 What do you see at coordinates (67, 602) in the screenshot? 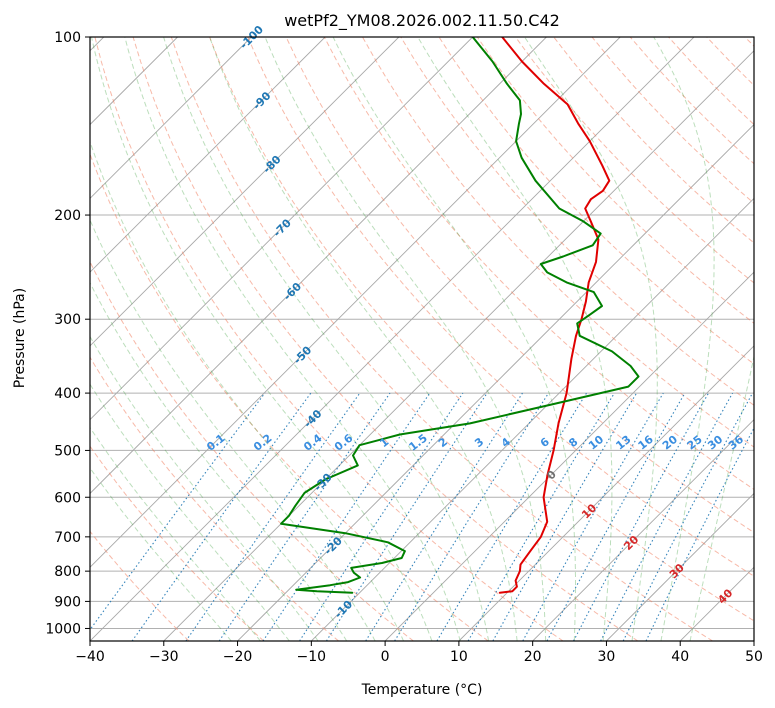
I see `y-tick-label: 900` at bounding box center [67, 602].